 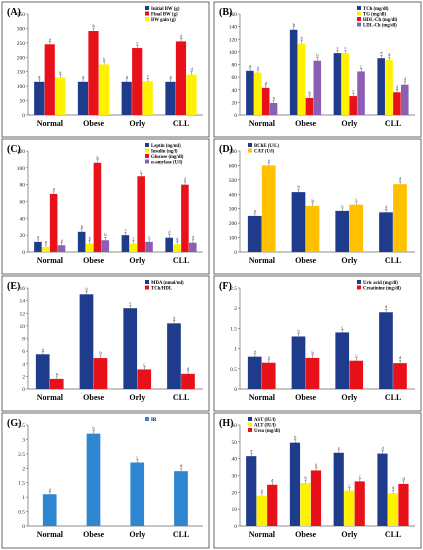 I want to click on y-tick-label: 20, so click(x=23, y=236).